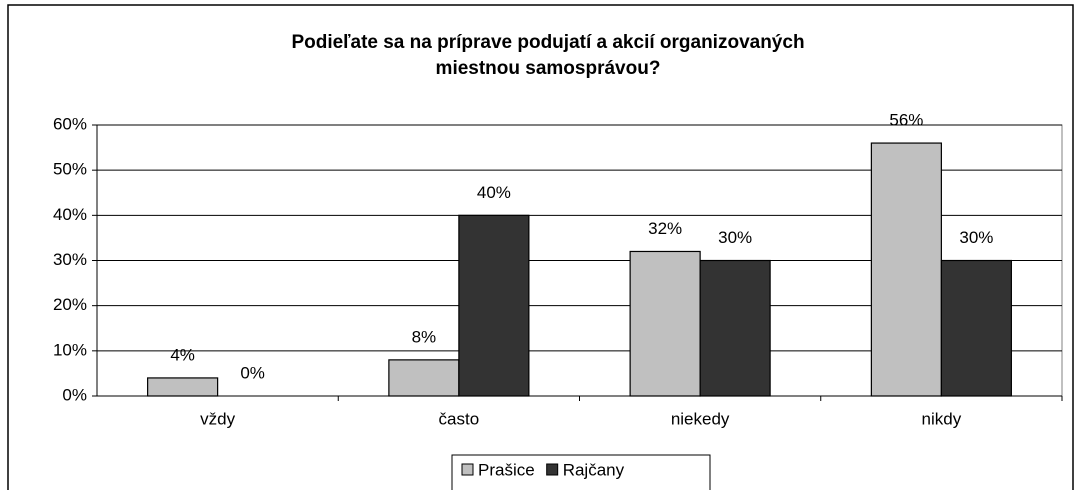 This screenshot has width=1078, height=490. I want to click on data-label: 32%, so click(665, 228).